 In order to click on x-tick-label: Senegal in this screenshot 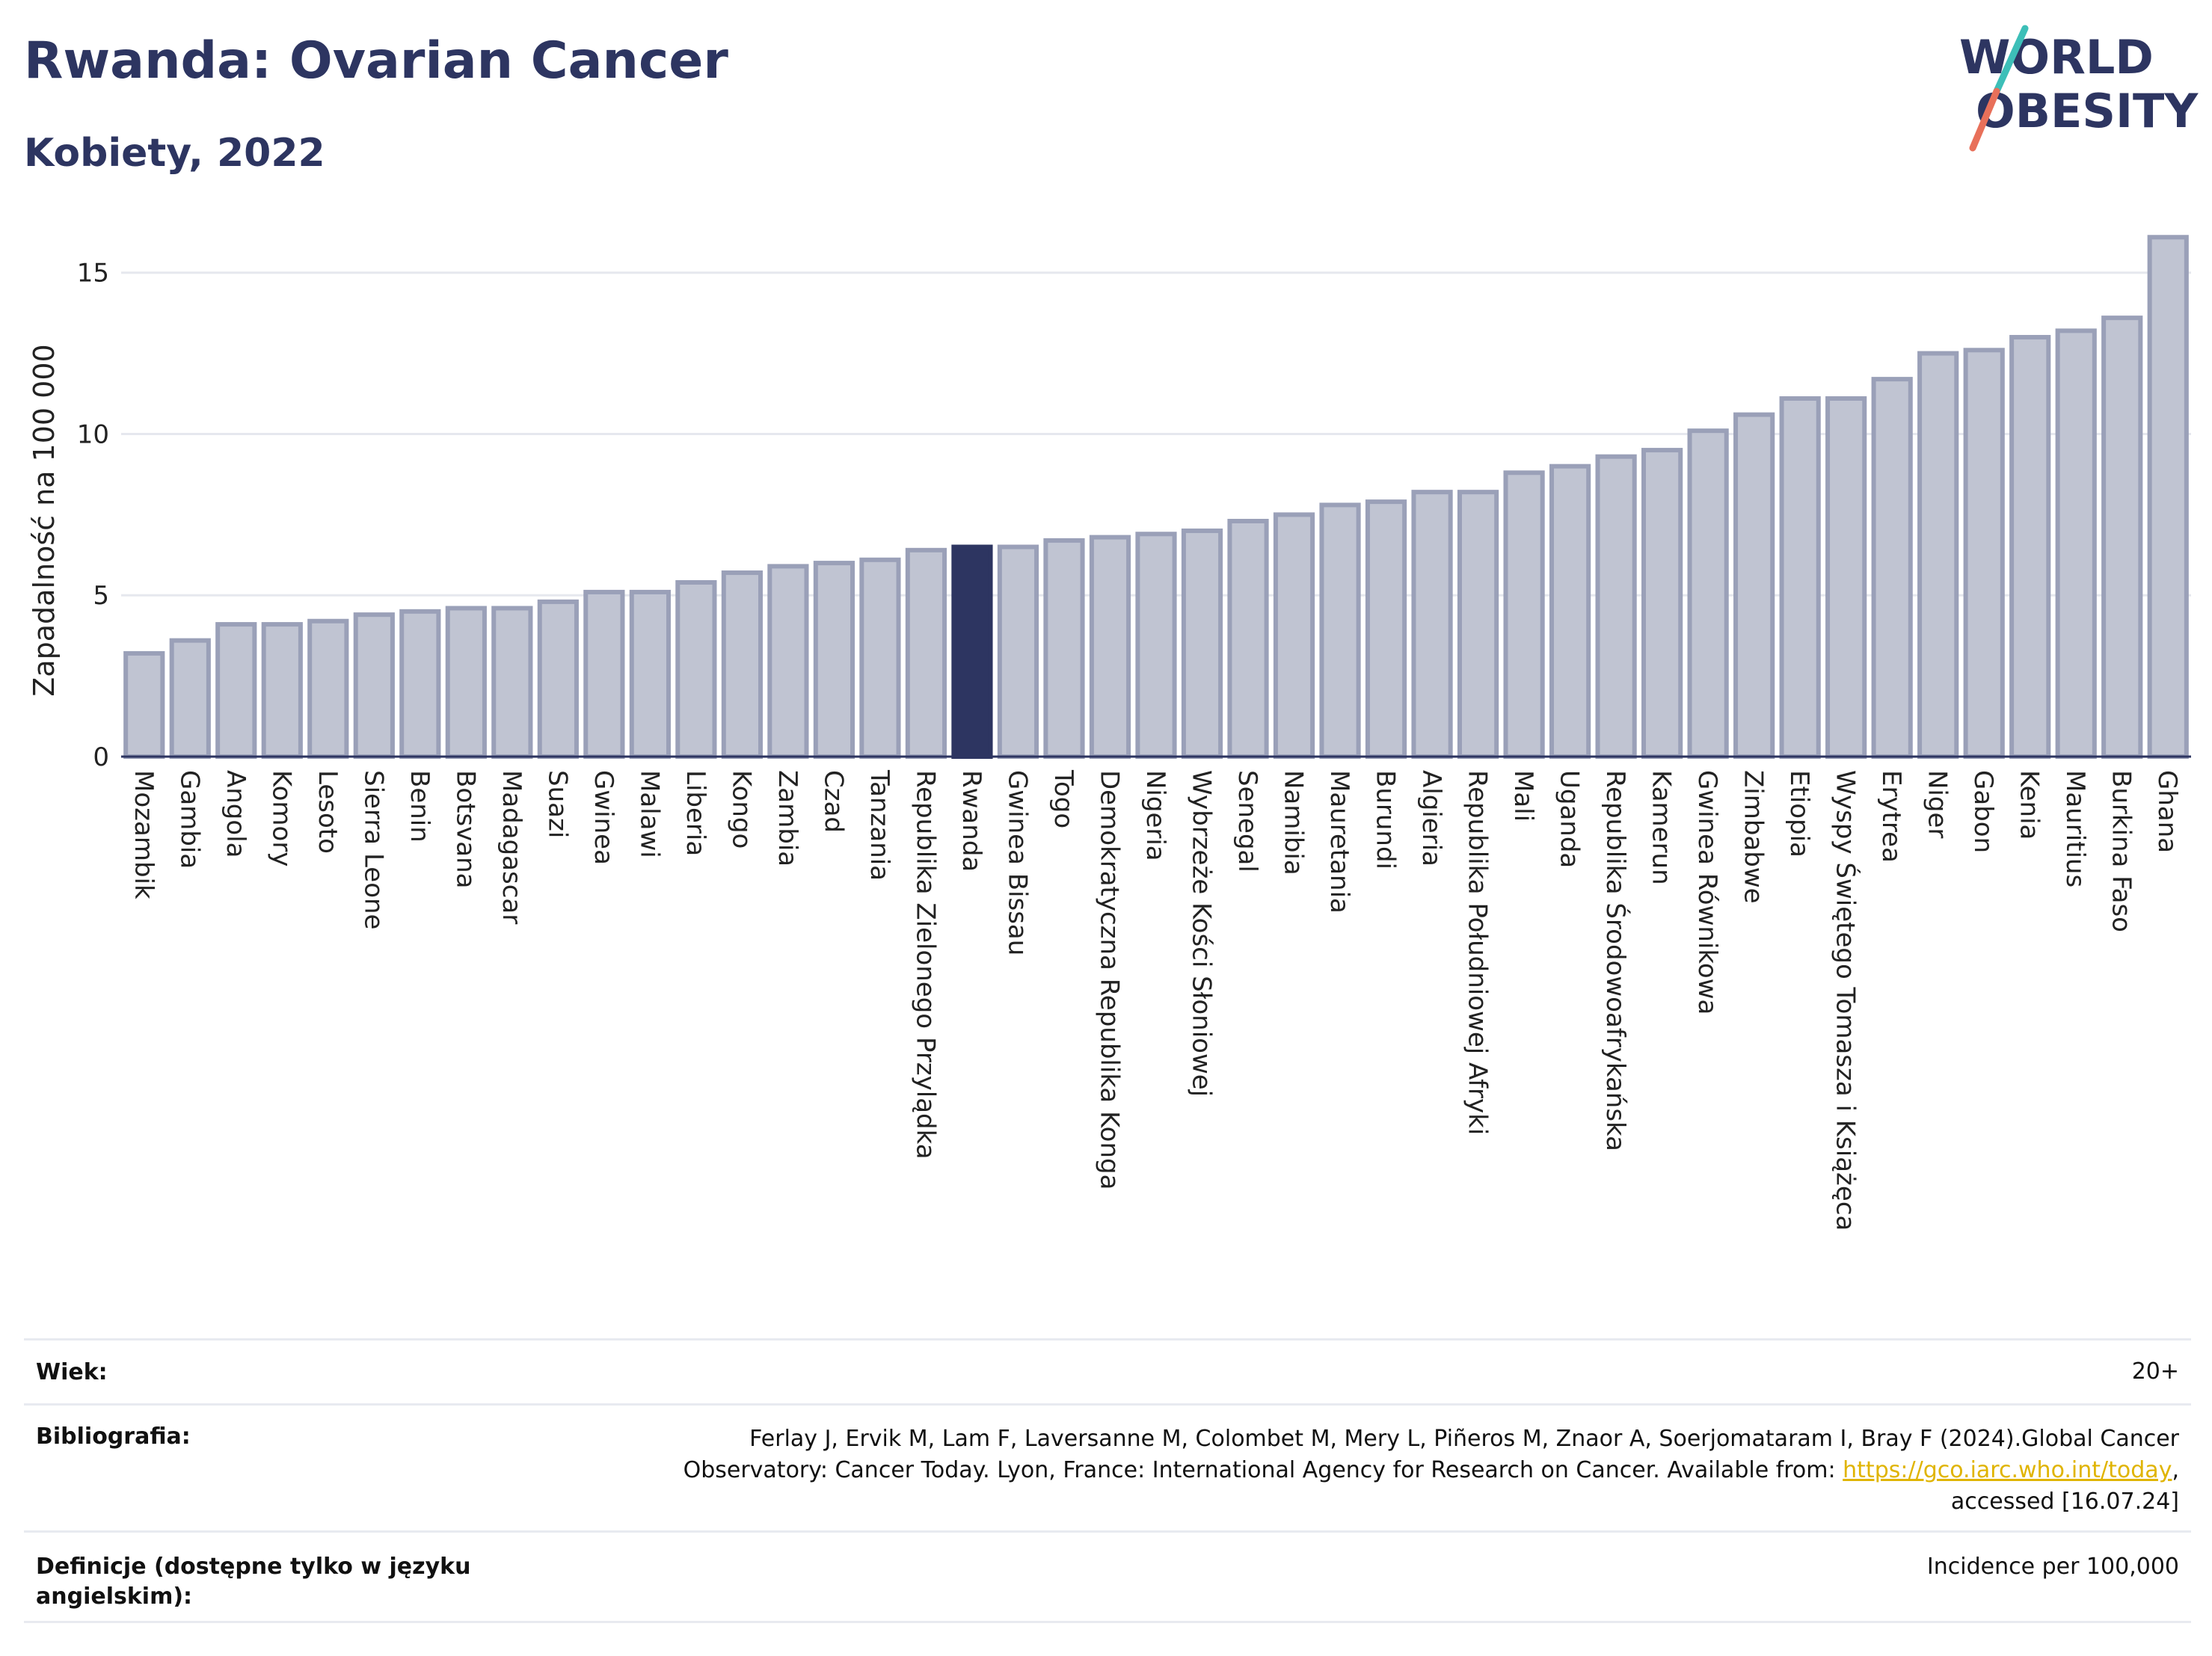, I will do `click(1247, 821)`.